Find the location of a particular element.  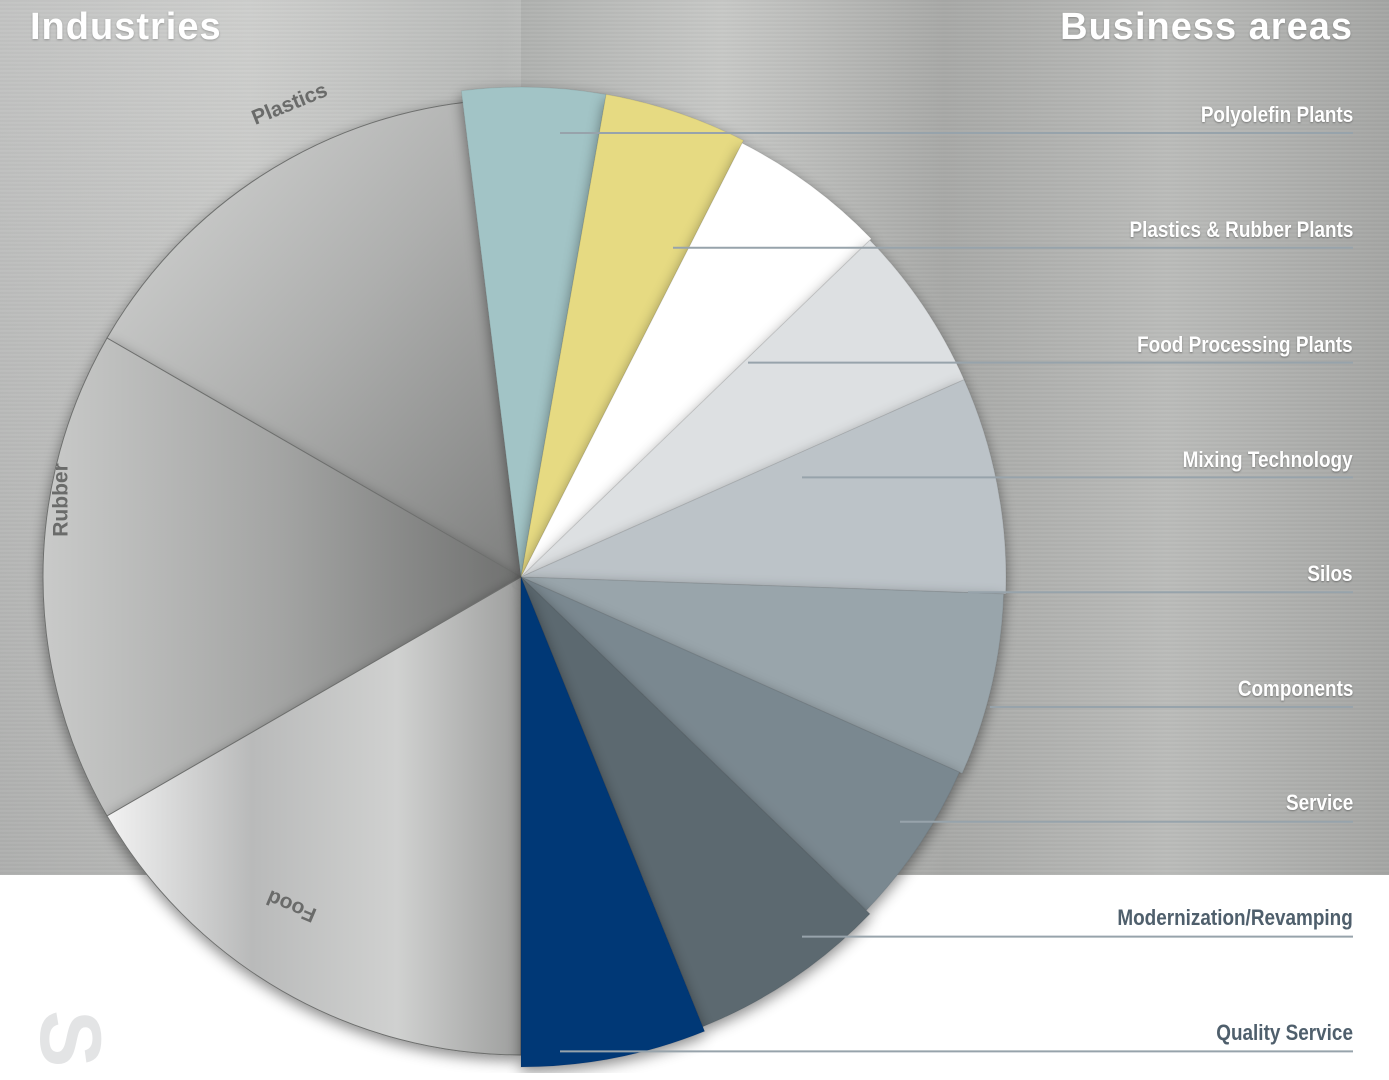

business-segment-plastics-rubber-plants is located at coordinates (632, 335).